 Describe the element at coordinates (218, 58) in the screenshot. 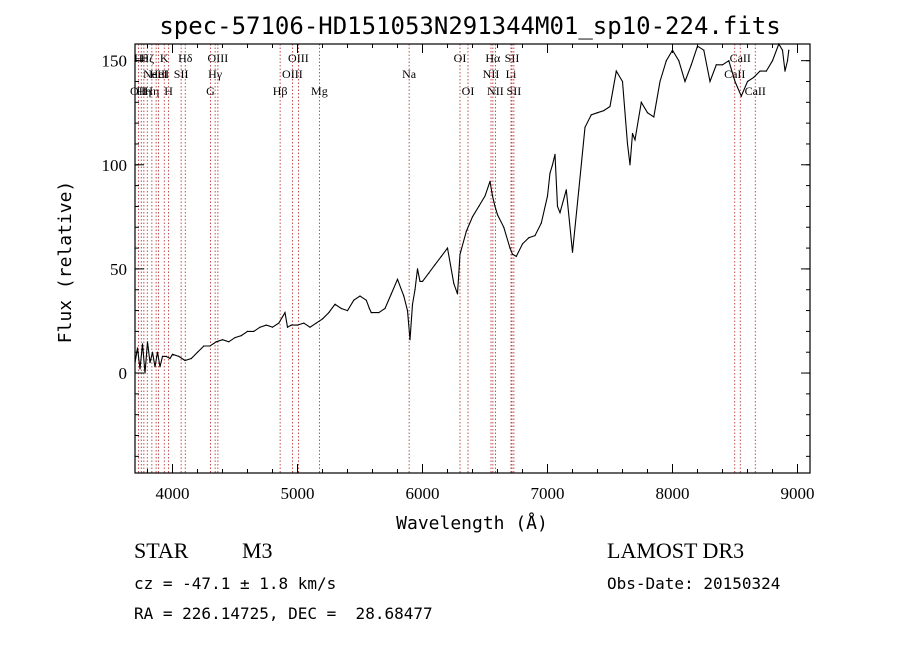

I see `line-label-13: OIII` at that location.